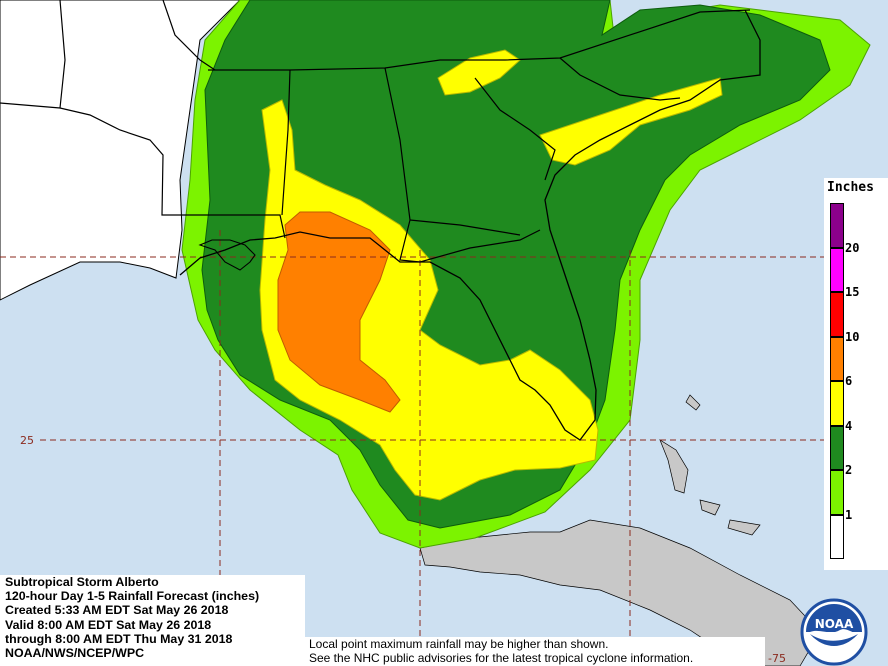  I want to click on cuba, so click(620, 592).